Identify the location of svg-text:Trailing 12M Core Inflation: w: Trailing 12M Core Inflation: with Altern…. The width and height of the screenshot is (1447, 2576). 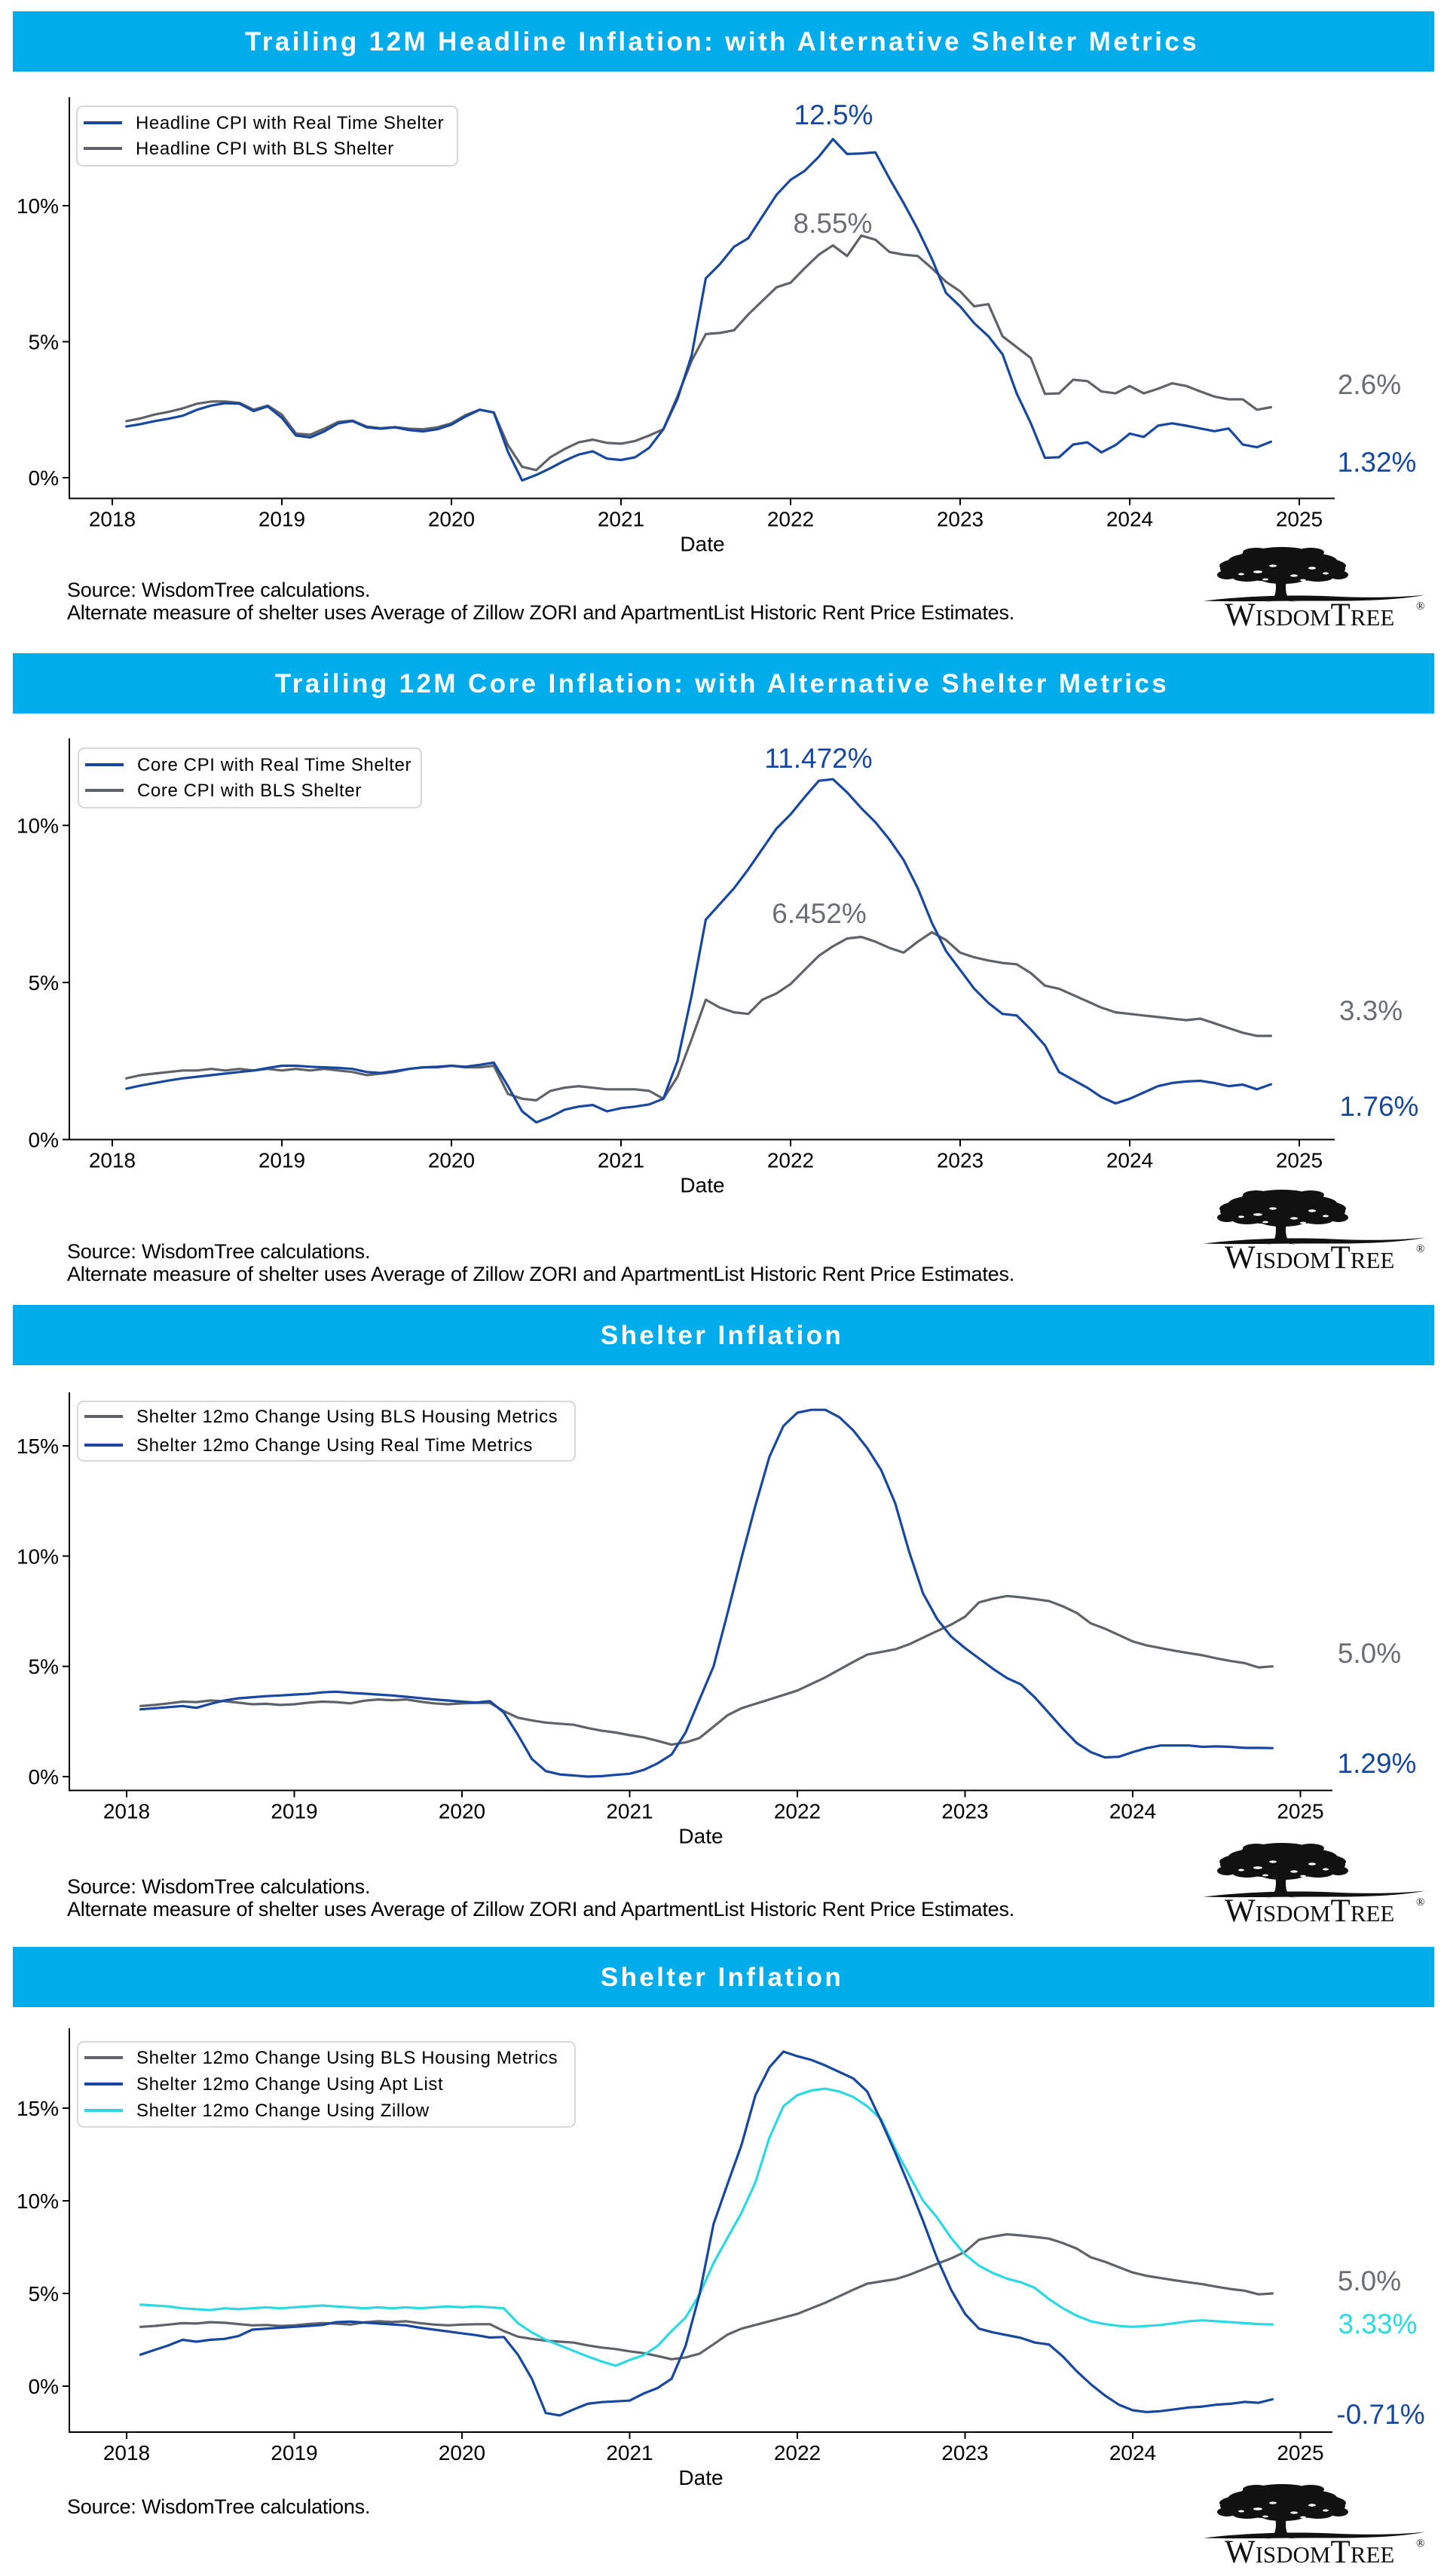
(722, 683).